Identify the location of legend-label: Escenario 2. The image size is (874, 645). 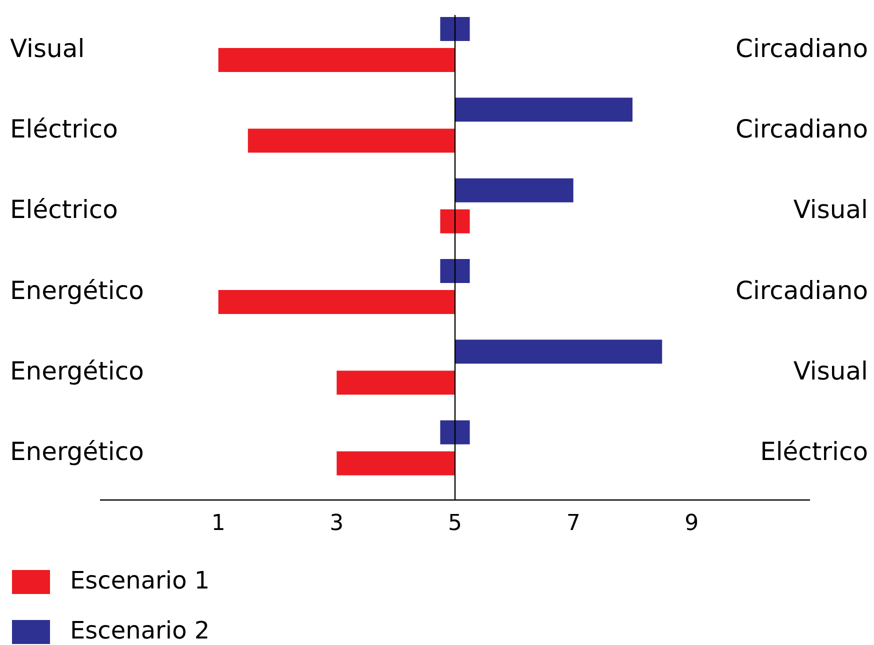
(140, 630).